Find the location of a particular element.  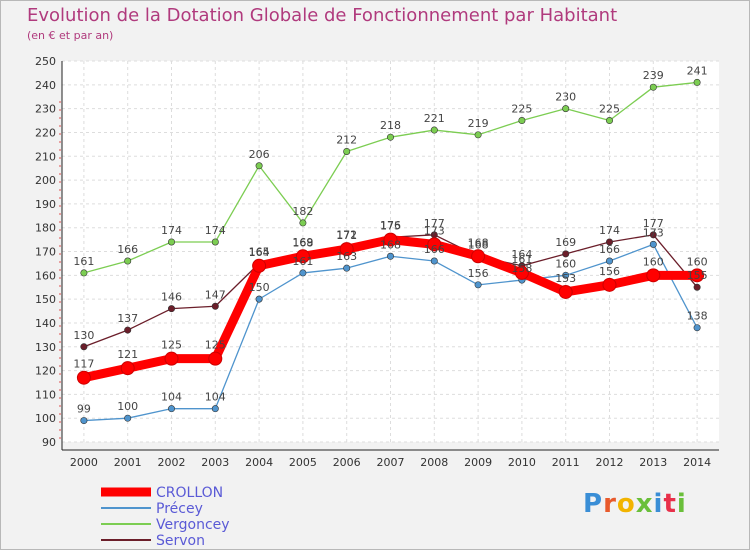

logo-letter: o is located at coordinates (626, 504).